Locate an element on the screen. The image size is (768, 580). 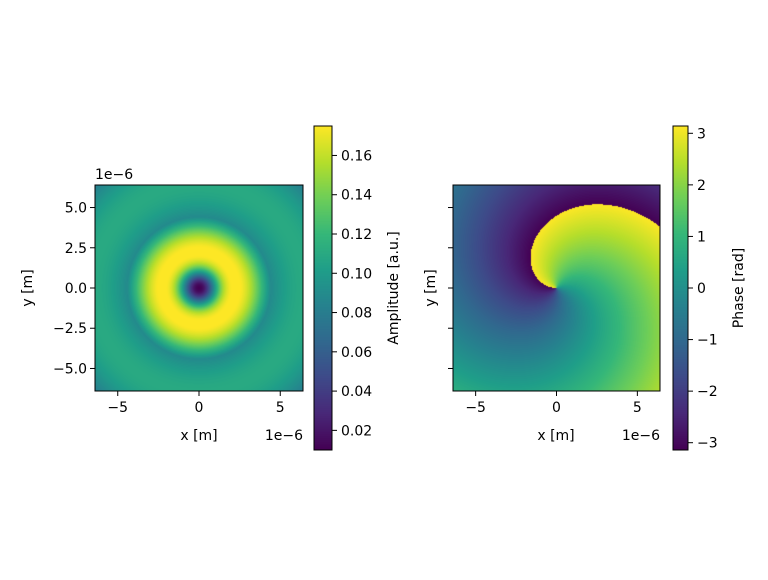
amplitude-colorbar-frame is located at coordinates (323, 288).